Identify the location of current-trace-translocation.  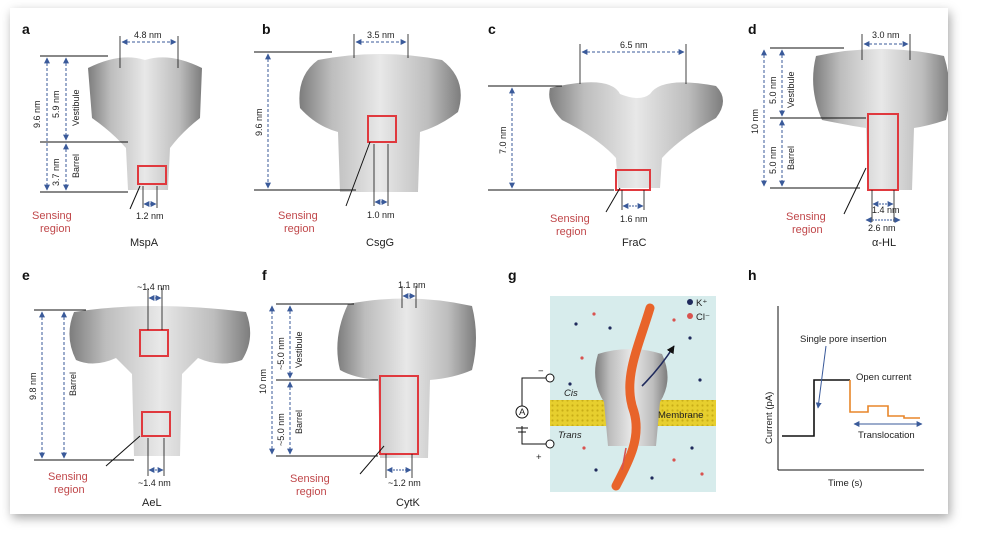
(884, 399).